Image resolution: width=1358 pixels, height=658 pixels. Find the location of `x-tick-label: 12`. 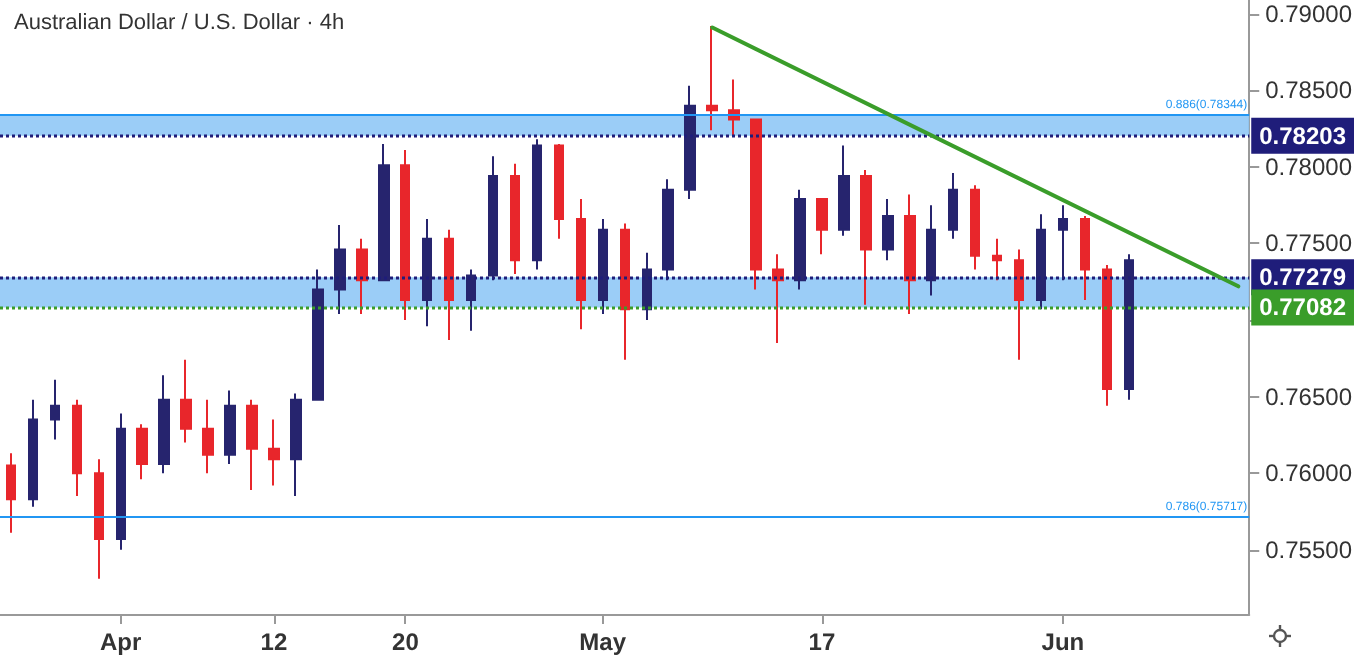

x-tick-label: 12 is located at coordinates (274, 642).